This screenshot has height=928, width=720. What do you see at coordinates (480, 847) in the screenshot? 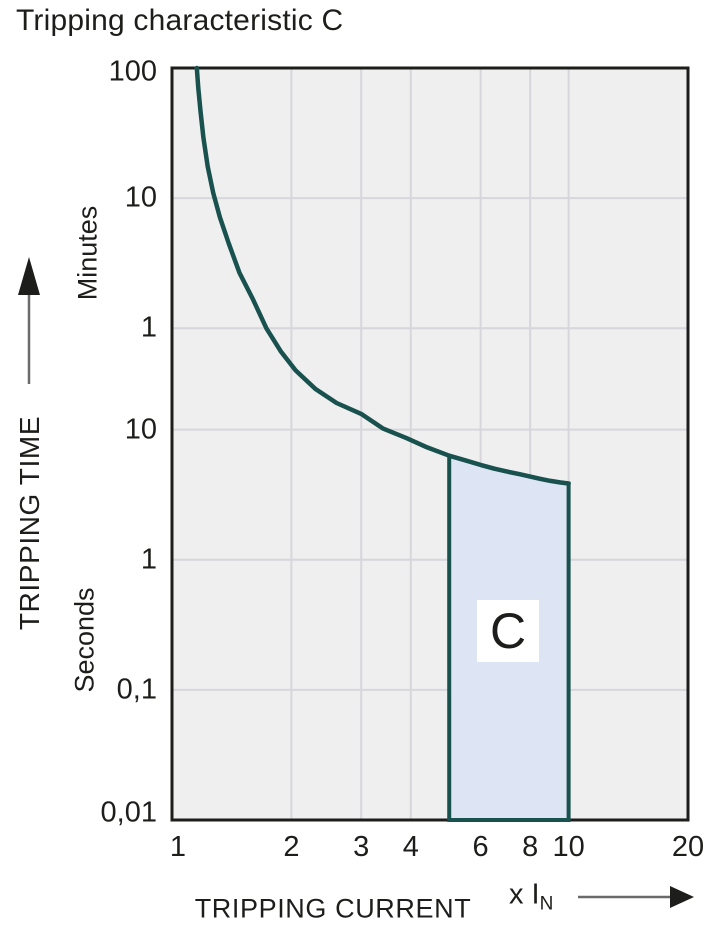
I see `x-tick-label: 6` at bounding box center [480, 847].